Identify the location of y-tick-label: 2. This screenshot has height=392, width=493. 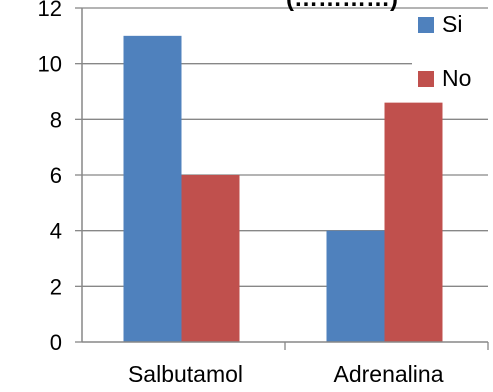
(56, 286).